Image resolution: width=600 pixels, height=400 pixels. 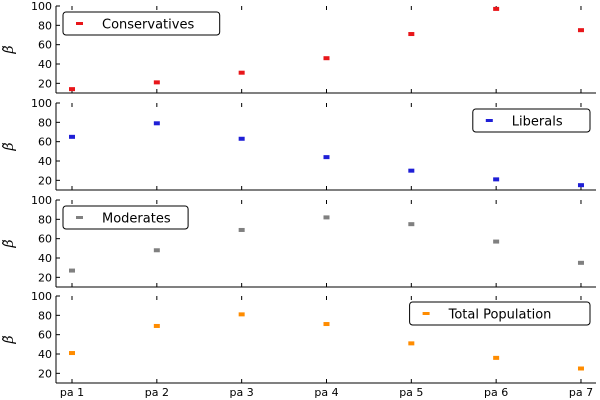 I want to click on legend: Liberals, so click(x=531, y=120).